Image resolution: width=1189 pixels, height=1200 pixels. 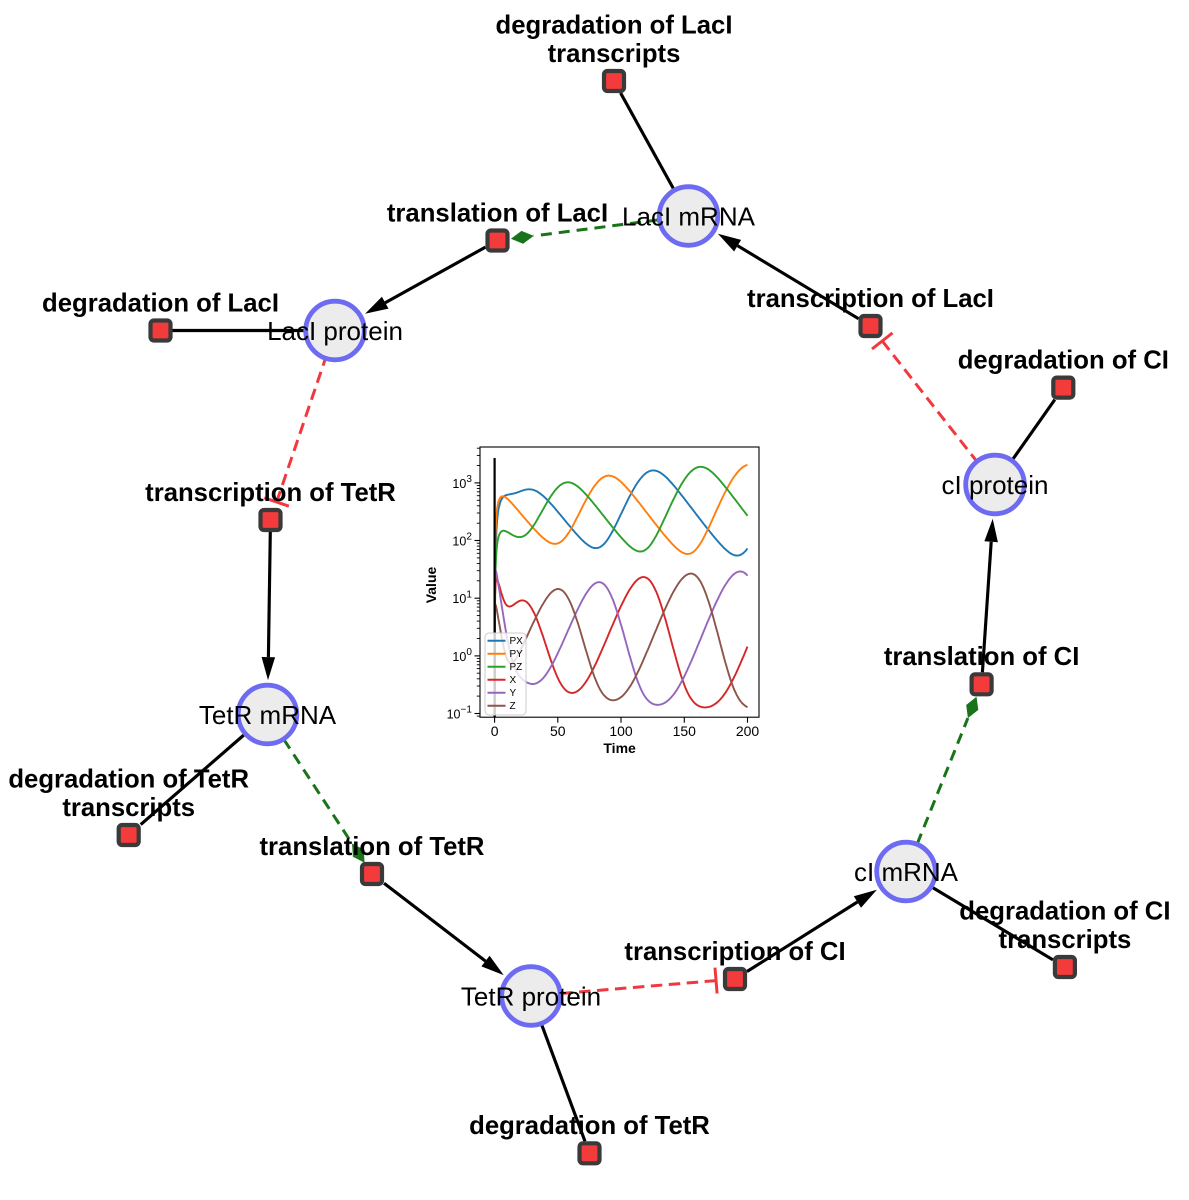 What do you see at coordinates (558, 731) in the screenshot?
I see `svg-text: 50` at bounding box center [558, 731].